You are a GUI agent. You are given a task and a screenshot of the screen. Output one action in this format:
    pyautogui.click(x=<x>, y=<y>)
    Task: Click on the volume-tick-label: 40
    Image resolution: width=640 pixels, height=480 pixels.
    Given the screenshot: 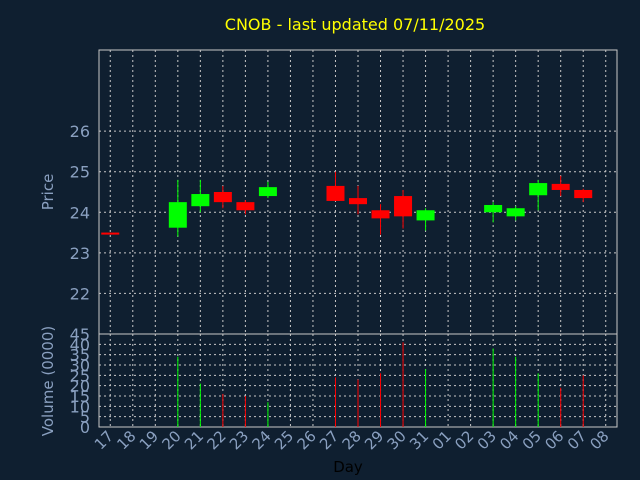 What is the action you would take?
    pyautogui.click(x=80, y=344)
    